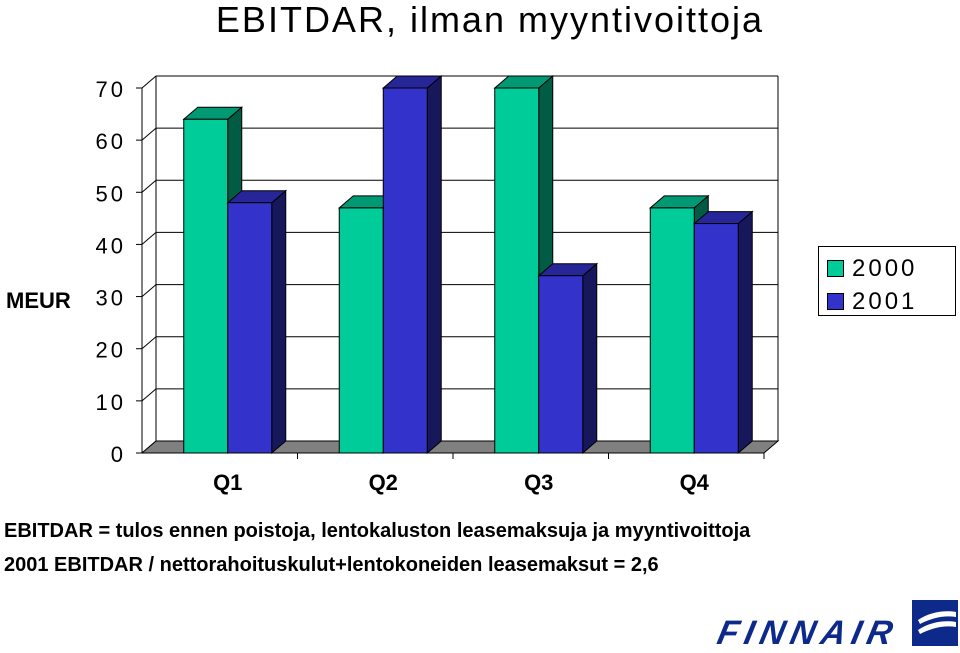 Image resolution: width=960 pixels, height=653 pixels. What do you see at coordinates (695, 482) in the screenshot?
I see `x-tick-label: Q4` at bounding box center [695, 482].